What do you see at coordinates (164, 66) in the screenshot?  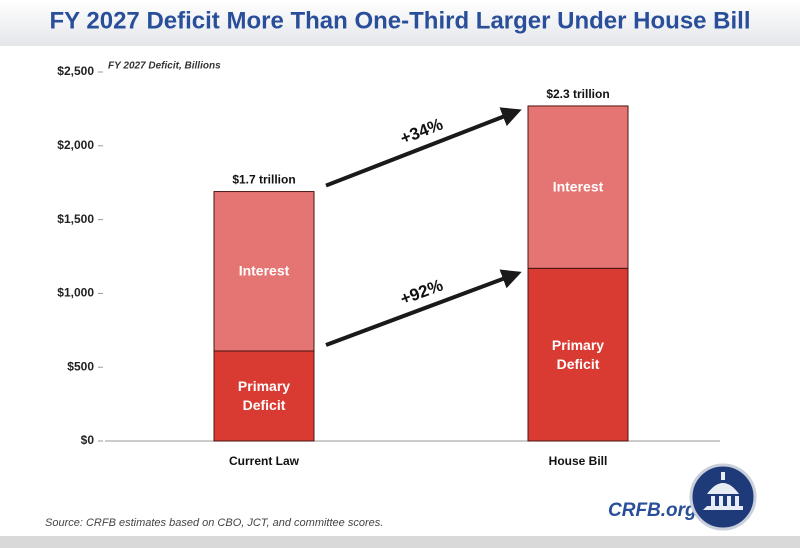 I see `subtitle: FY 2027 Deficit, Billions` at bounding box center [164, 66].